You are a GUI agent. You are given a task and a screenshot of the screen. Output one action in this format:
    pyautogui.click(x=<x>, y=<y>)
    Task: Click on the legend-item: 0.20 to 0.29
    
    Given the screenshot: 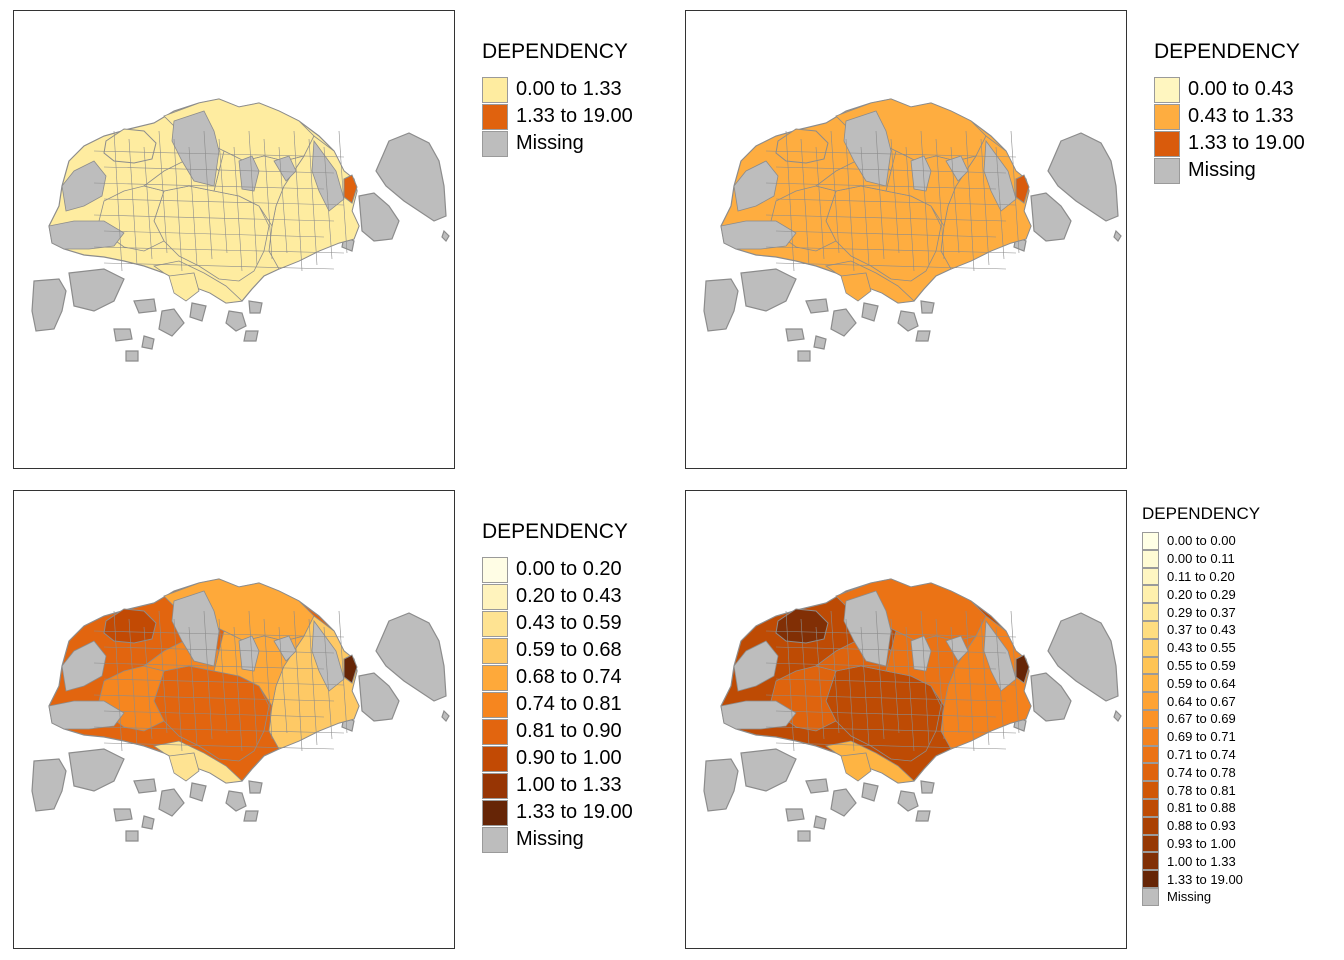 What is the action you would take?
    pyautogui.click(x=1201, y=594)
    